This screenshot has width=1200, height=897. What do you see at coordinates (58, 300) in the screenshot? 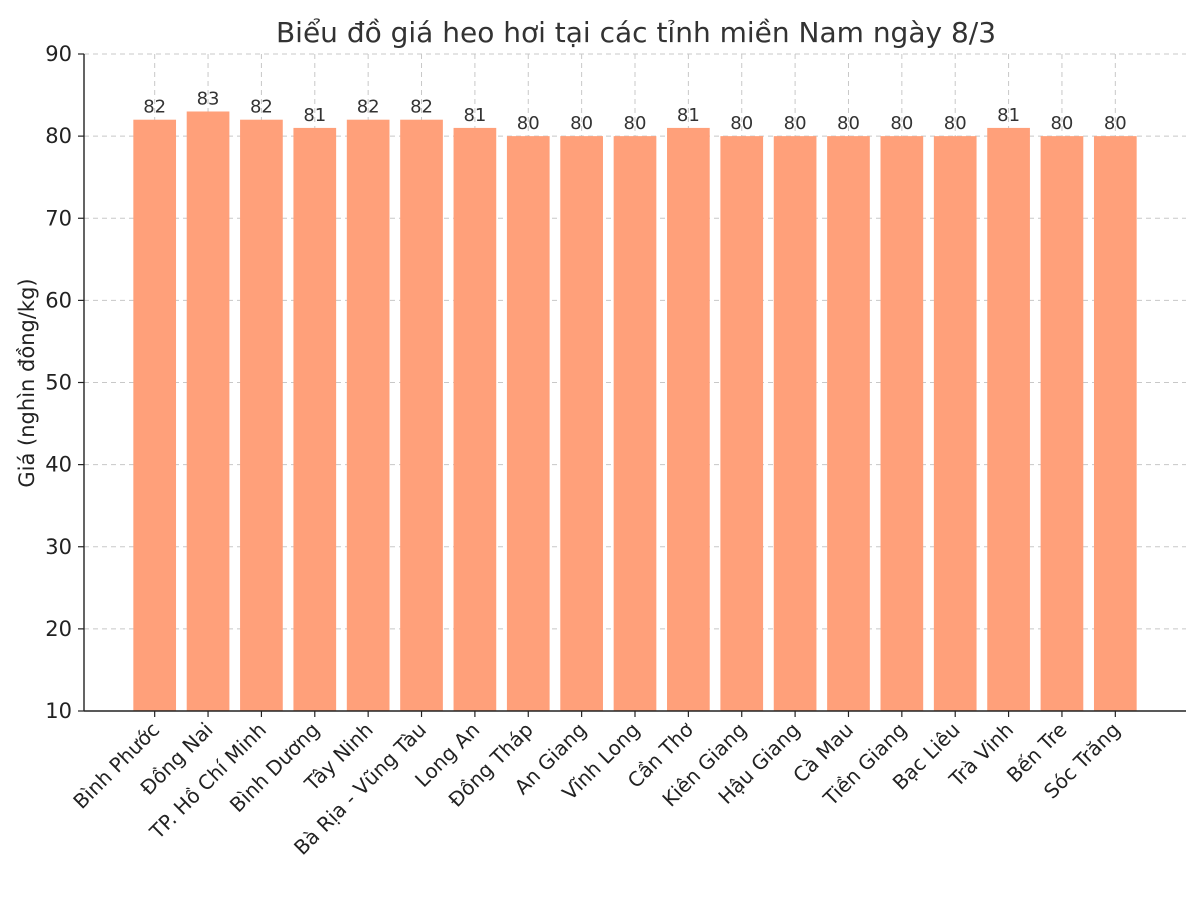
I see `y-tick-label: 60` at bounding box center [58, 300].